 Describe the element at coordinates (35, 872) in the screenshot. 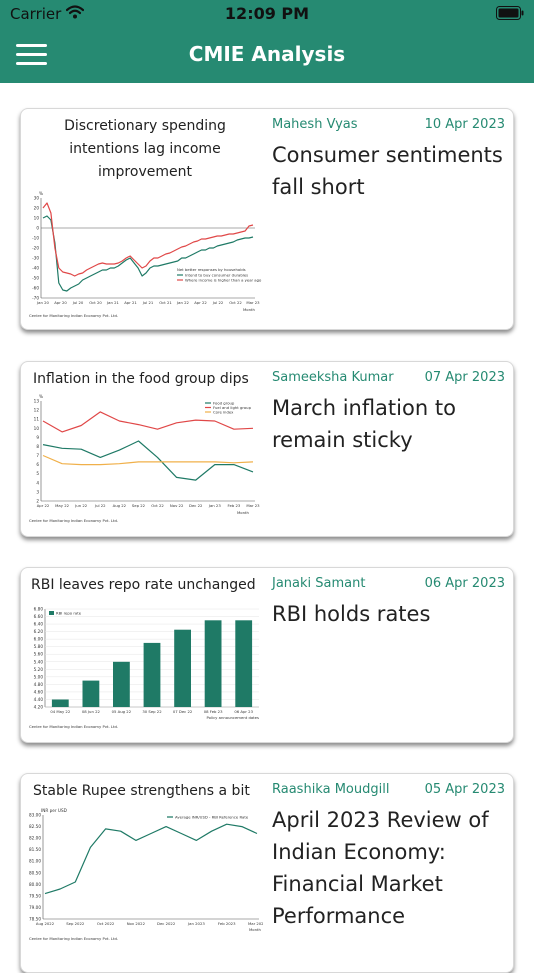

I see `y-tick-label: 80.50` at that location.